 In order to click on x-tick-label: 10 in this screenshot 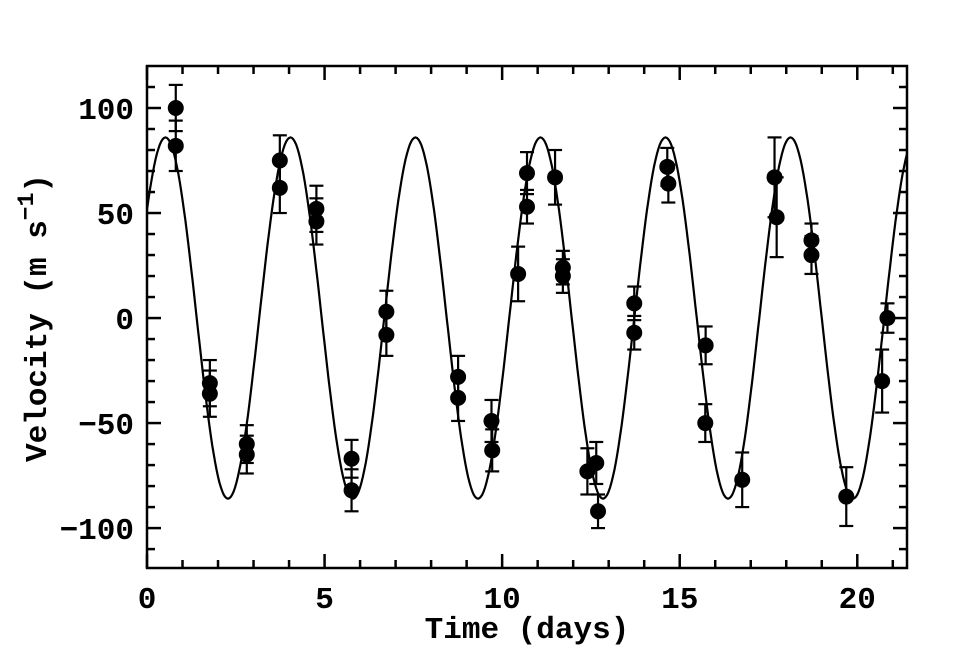, I will do `click(502, 600)`.